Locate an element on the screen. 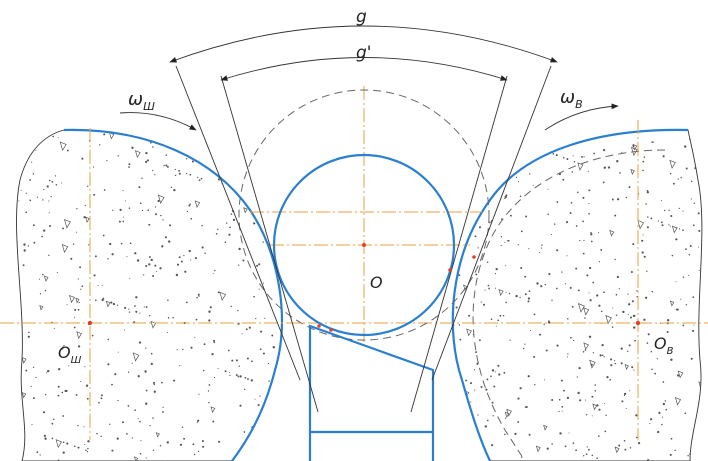  dimension-g: g is located at coordinates (363, 35).